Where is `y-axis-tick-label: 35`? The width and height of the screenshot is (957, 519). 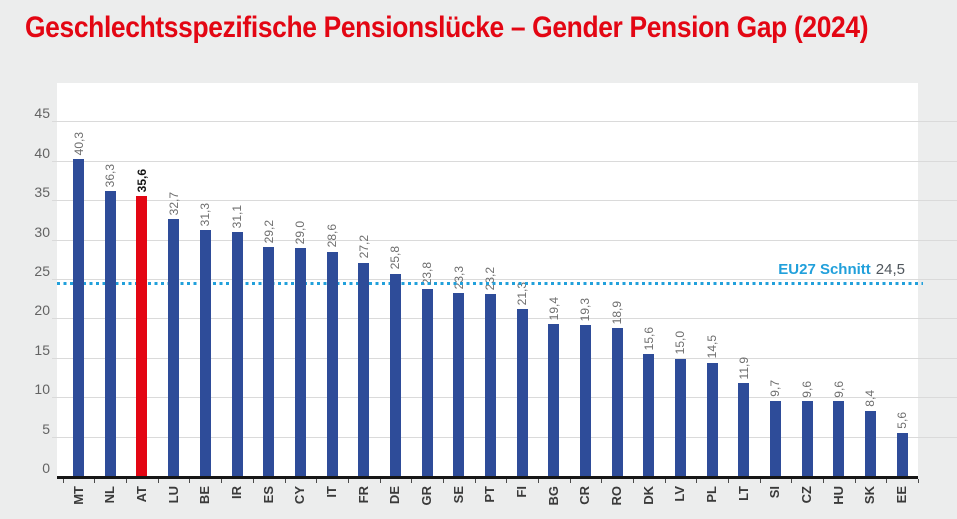
y-axis-tick-label: 35 is located at coordinates (42, 192).